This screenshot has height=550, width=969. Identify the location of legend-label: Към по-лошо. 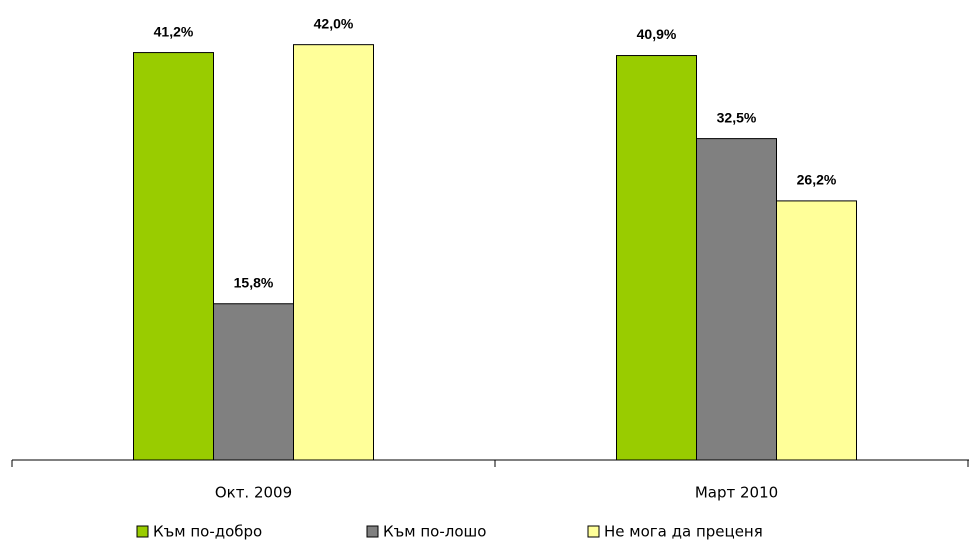
(434, 532).